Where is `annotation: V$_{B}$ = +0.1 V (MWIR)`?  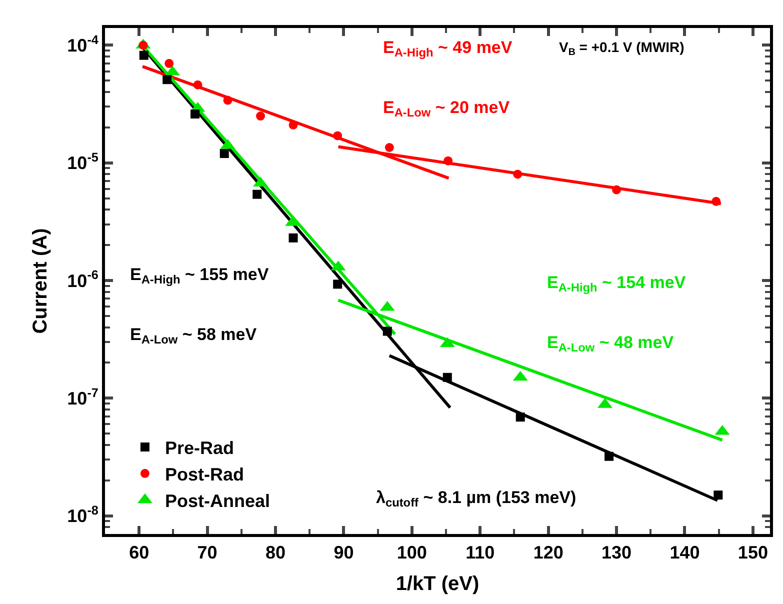
annotation: V$_{B}$ = +0.1 V (MWIR) is located at coordinates (621, 48).